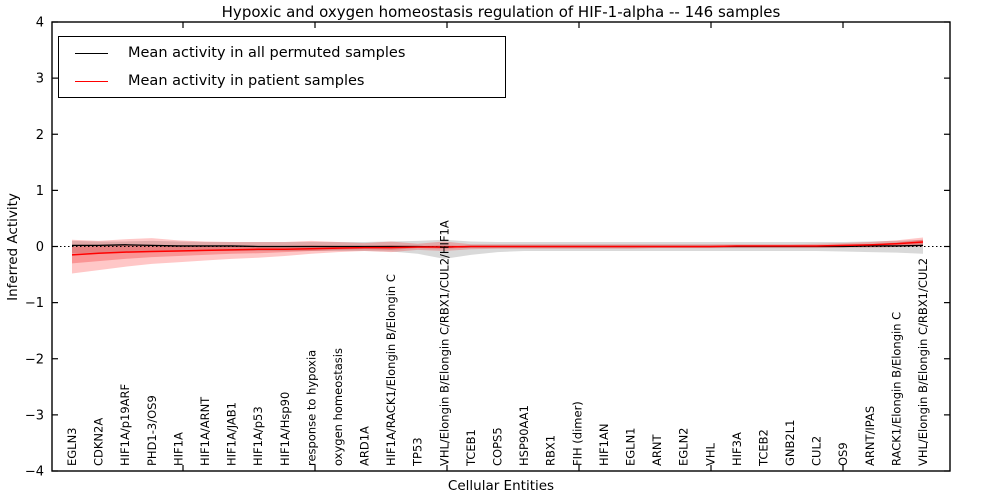 The height and width of the screenshot is (500, 1000). Describe the element at coordinates (91, 53) in the screenshot. I see `permuted-line-swatch` at that location.